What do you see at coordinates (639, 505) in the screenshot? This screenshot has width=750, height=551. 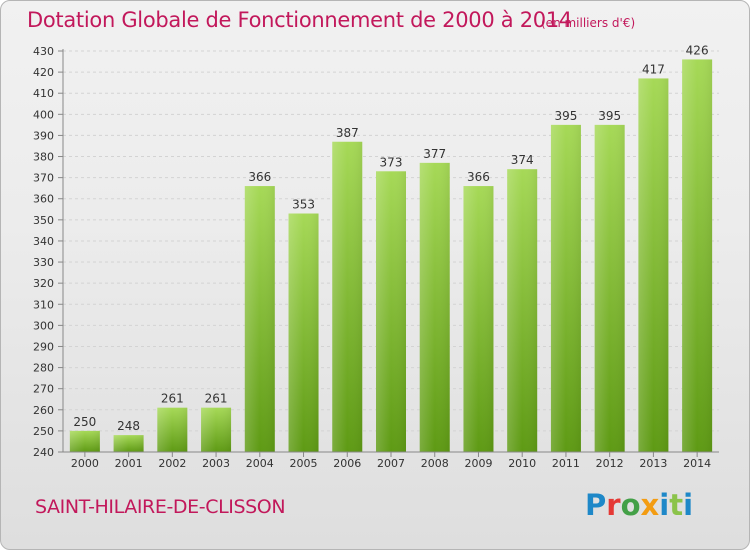 I see `proxiti-logo: Proxiti` at bounding box center [639, 505].